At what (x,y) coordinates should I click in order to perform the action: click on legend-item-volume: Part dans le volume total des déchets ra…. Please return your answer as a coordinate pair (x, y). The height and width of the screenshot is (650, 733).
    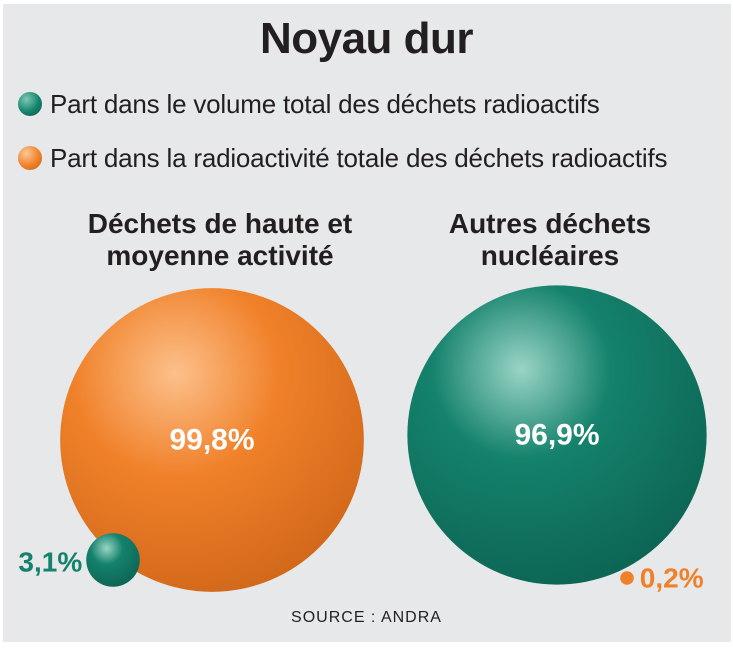
    Looking at the image, I should click on (309, 104).